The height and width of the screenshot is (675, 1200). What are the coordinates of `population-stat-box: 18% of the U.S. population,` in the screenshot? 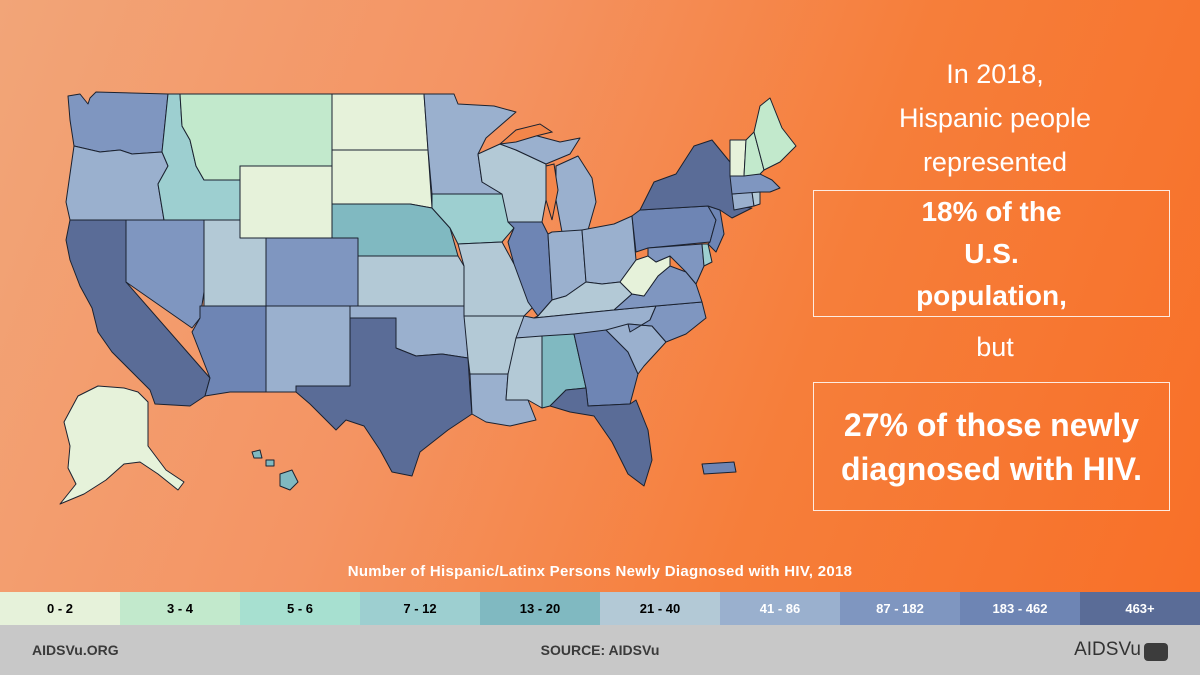 It's located at (991, 253).